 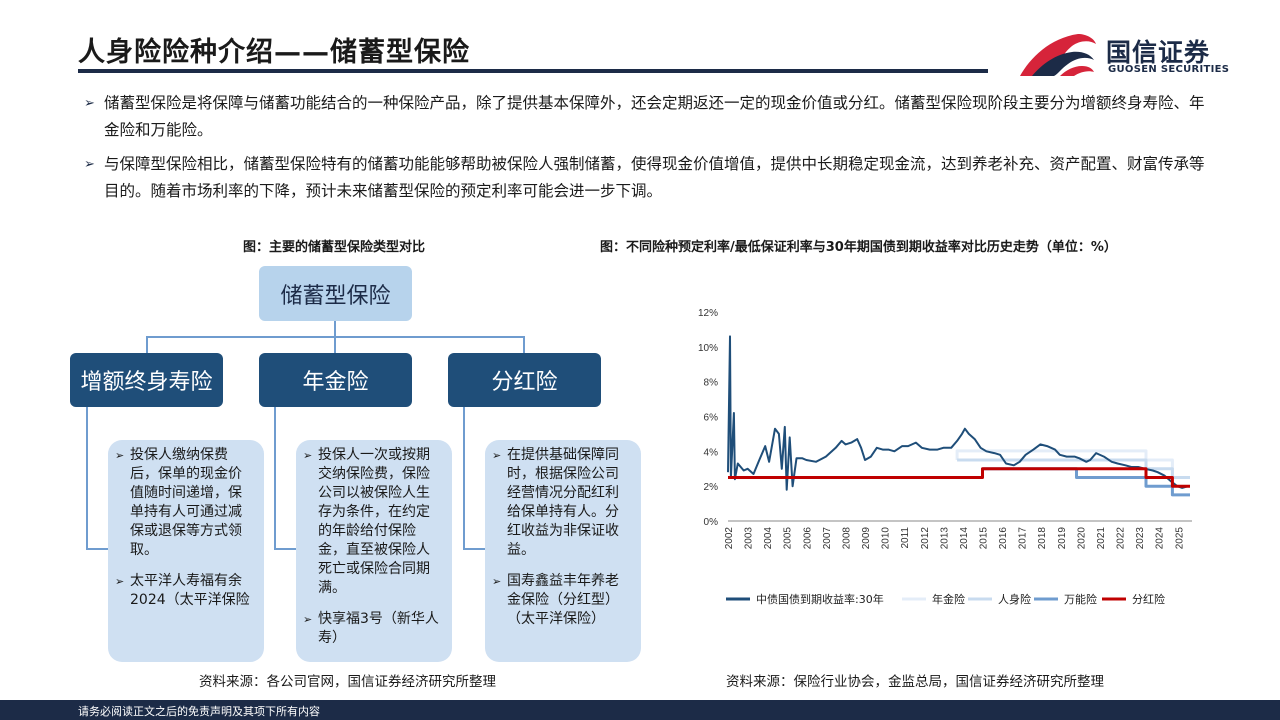 What do you see at coordinates (925, 538) in the screenshot?
I see `x-tick-label: 2012` at bounding box center [925, 538].